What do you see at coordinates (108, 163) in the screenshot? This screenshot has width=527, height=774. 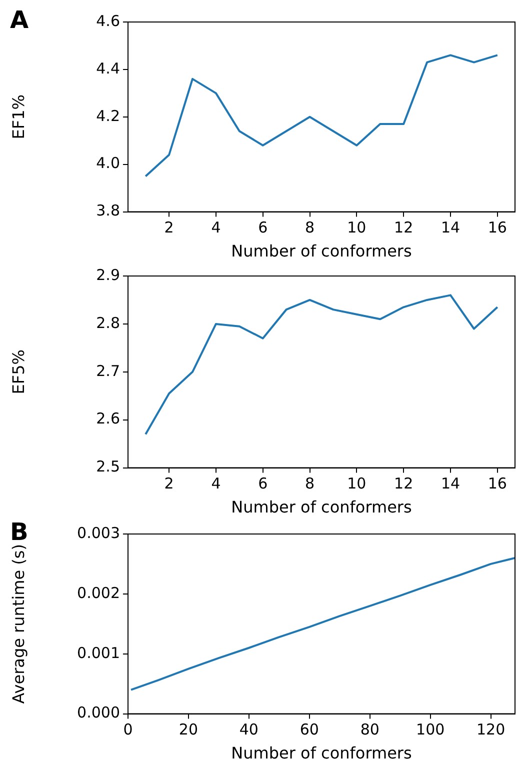 I see `y-tick-label: 4.0` at bounding box center [108, 163].